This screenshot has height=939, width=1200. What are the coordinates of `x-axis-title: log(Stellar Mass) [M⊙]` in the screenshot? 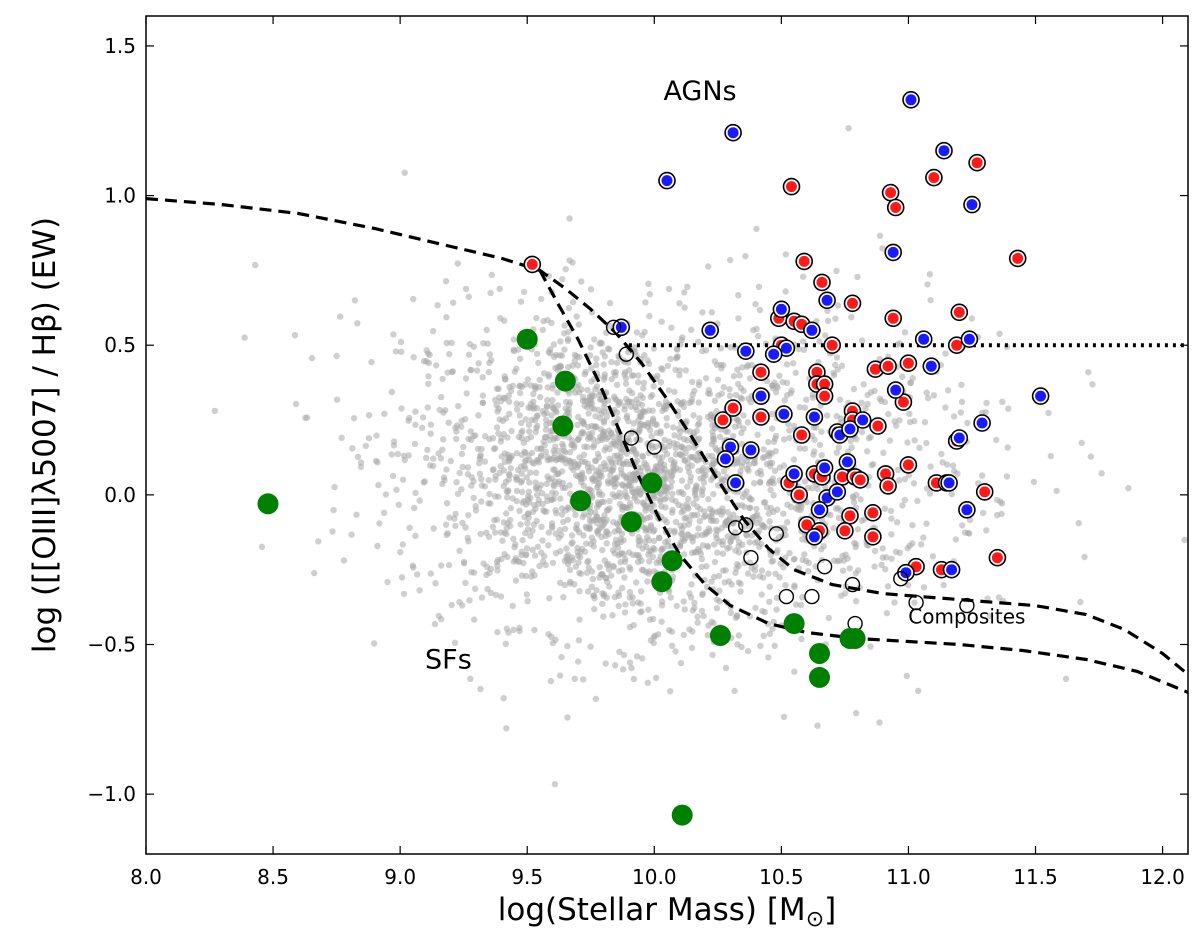 It's located at (667, 912).